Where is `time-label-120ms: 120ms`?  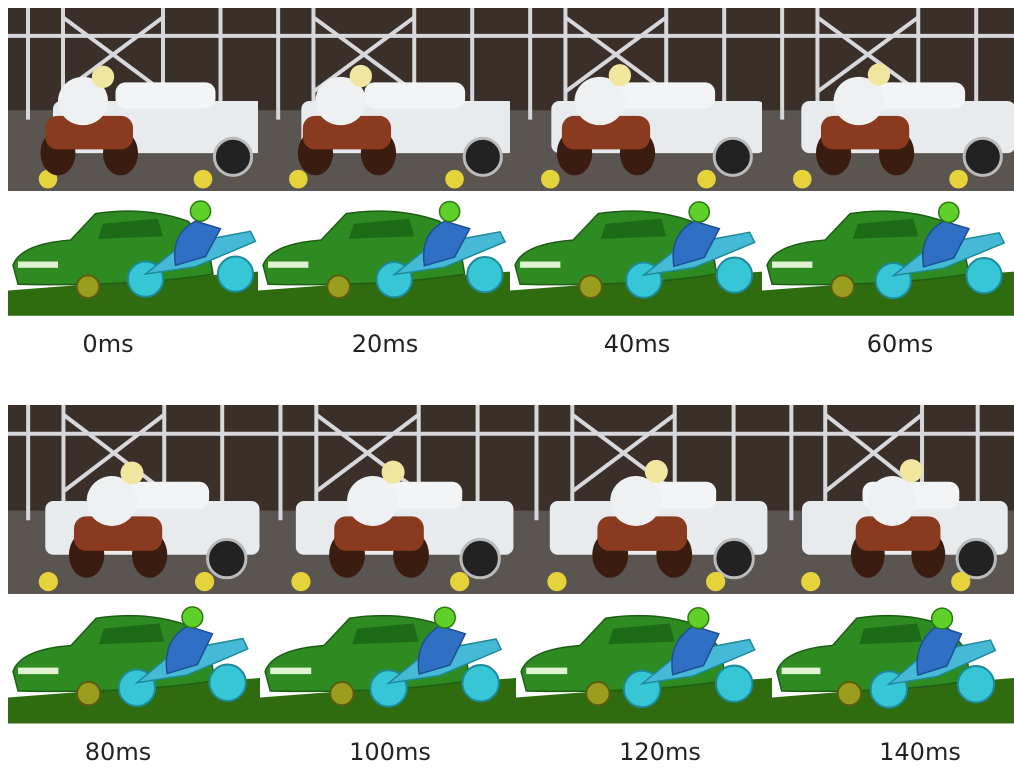 time-label-120ms: 120ms is located at coordinates (660, 752).